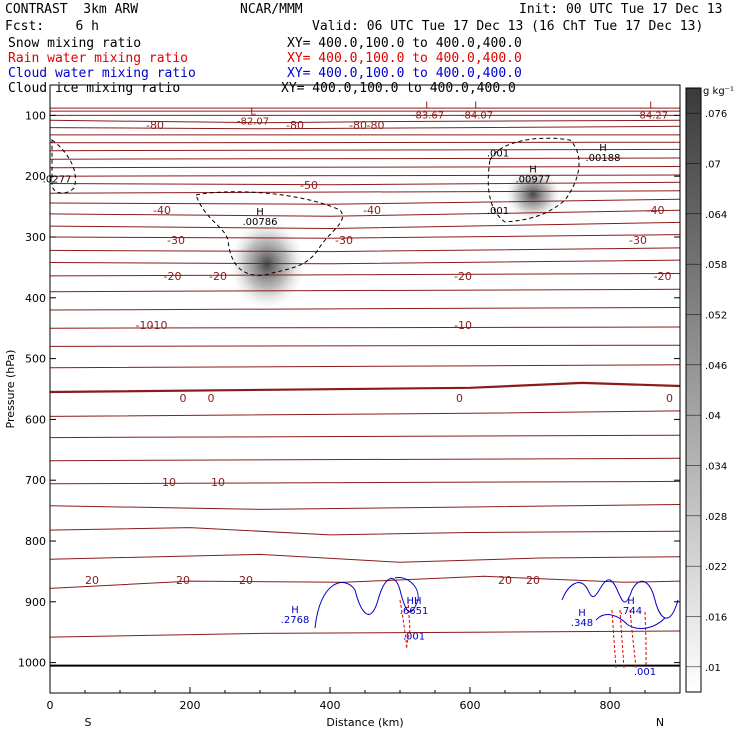 The image size is (740, 740). What do you see at coordinates (533, 179) in the screenshot?
I see `extremum-value: .00977` at bounding box center [533, 179].